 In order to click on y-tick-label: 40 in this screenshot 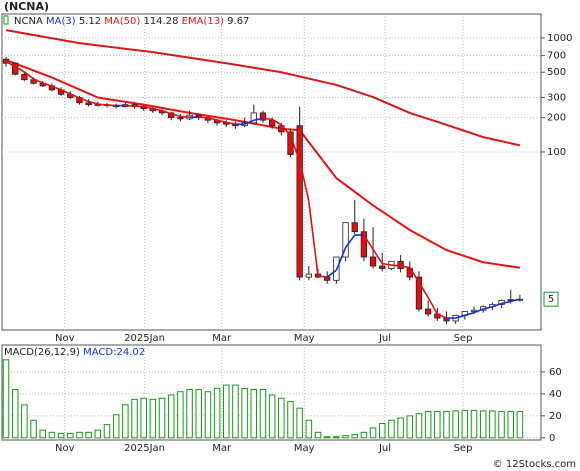, I will do `click(555, 394)`.